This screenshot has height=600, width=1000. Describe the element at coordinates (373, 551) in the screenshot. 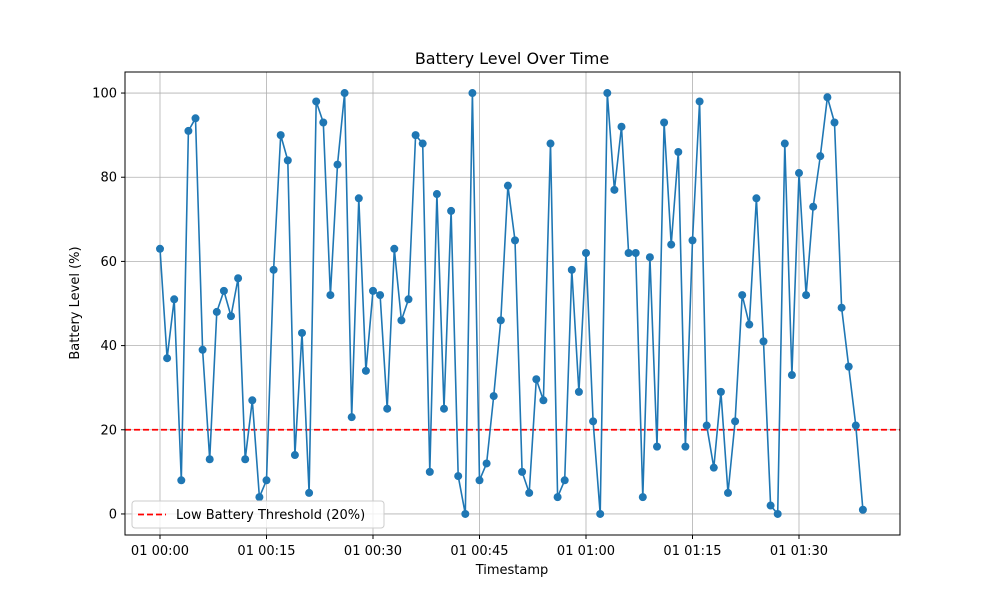

I see `x-tick-label: 01 00:30` at that location.